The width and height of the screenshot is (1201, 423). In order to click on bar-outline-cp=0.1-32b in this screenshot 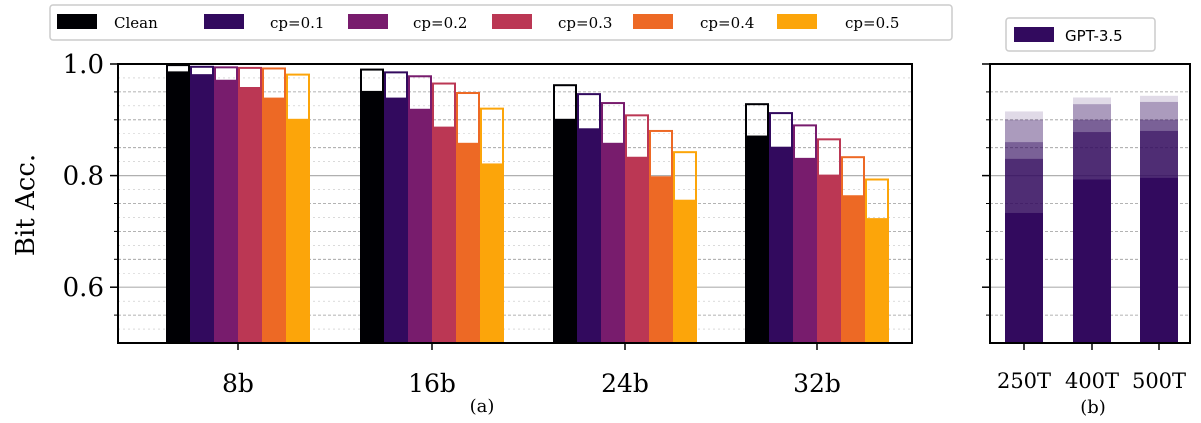, I will do `click(781, 130)`.